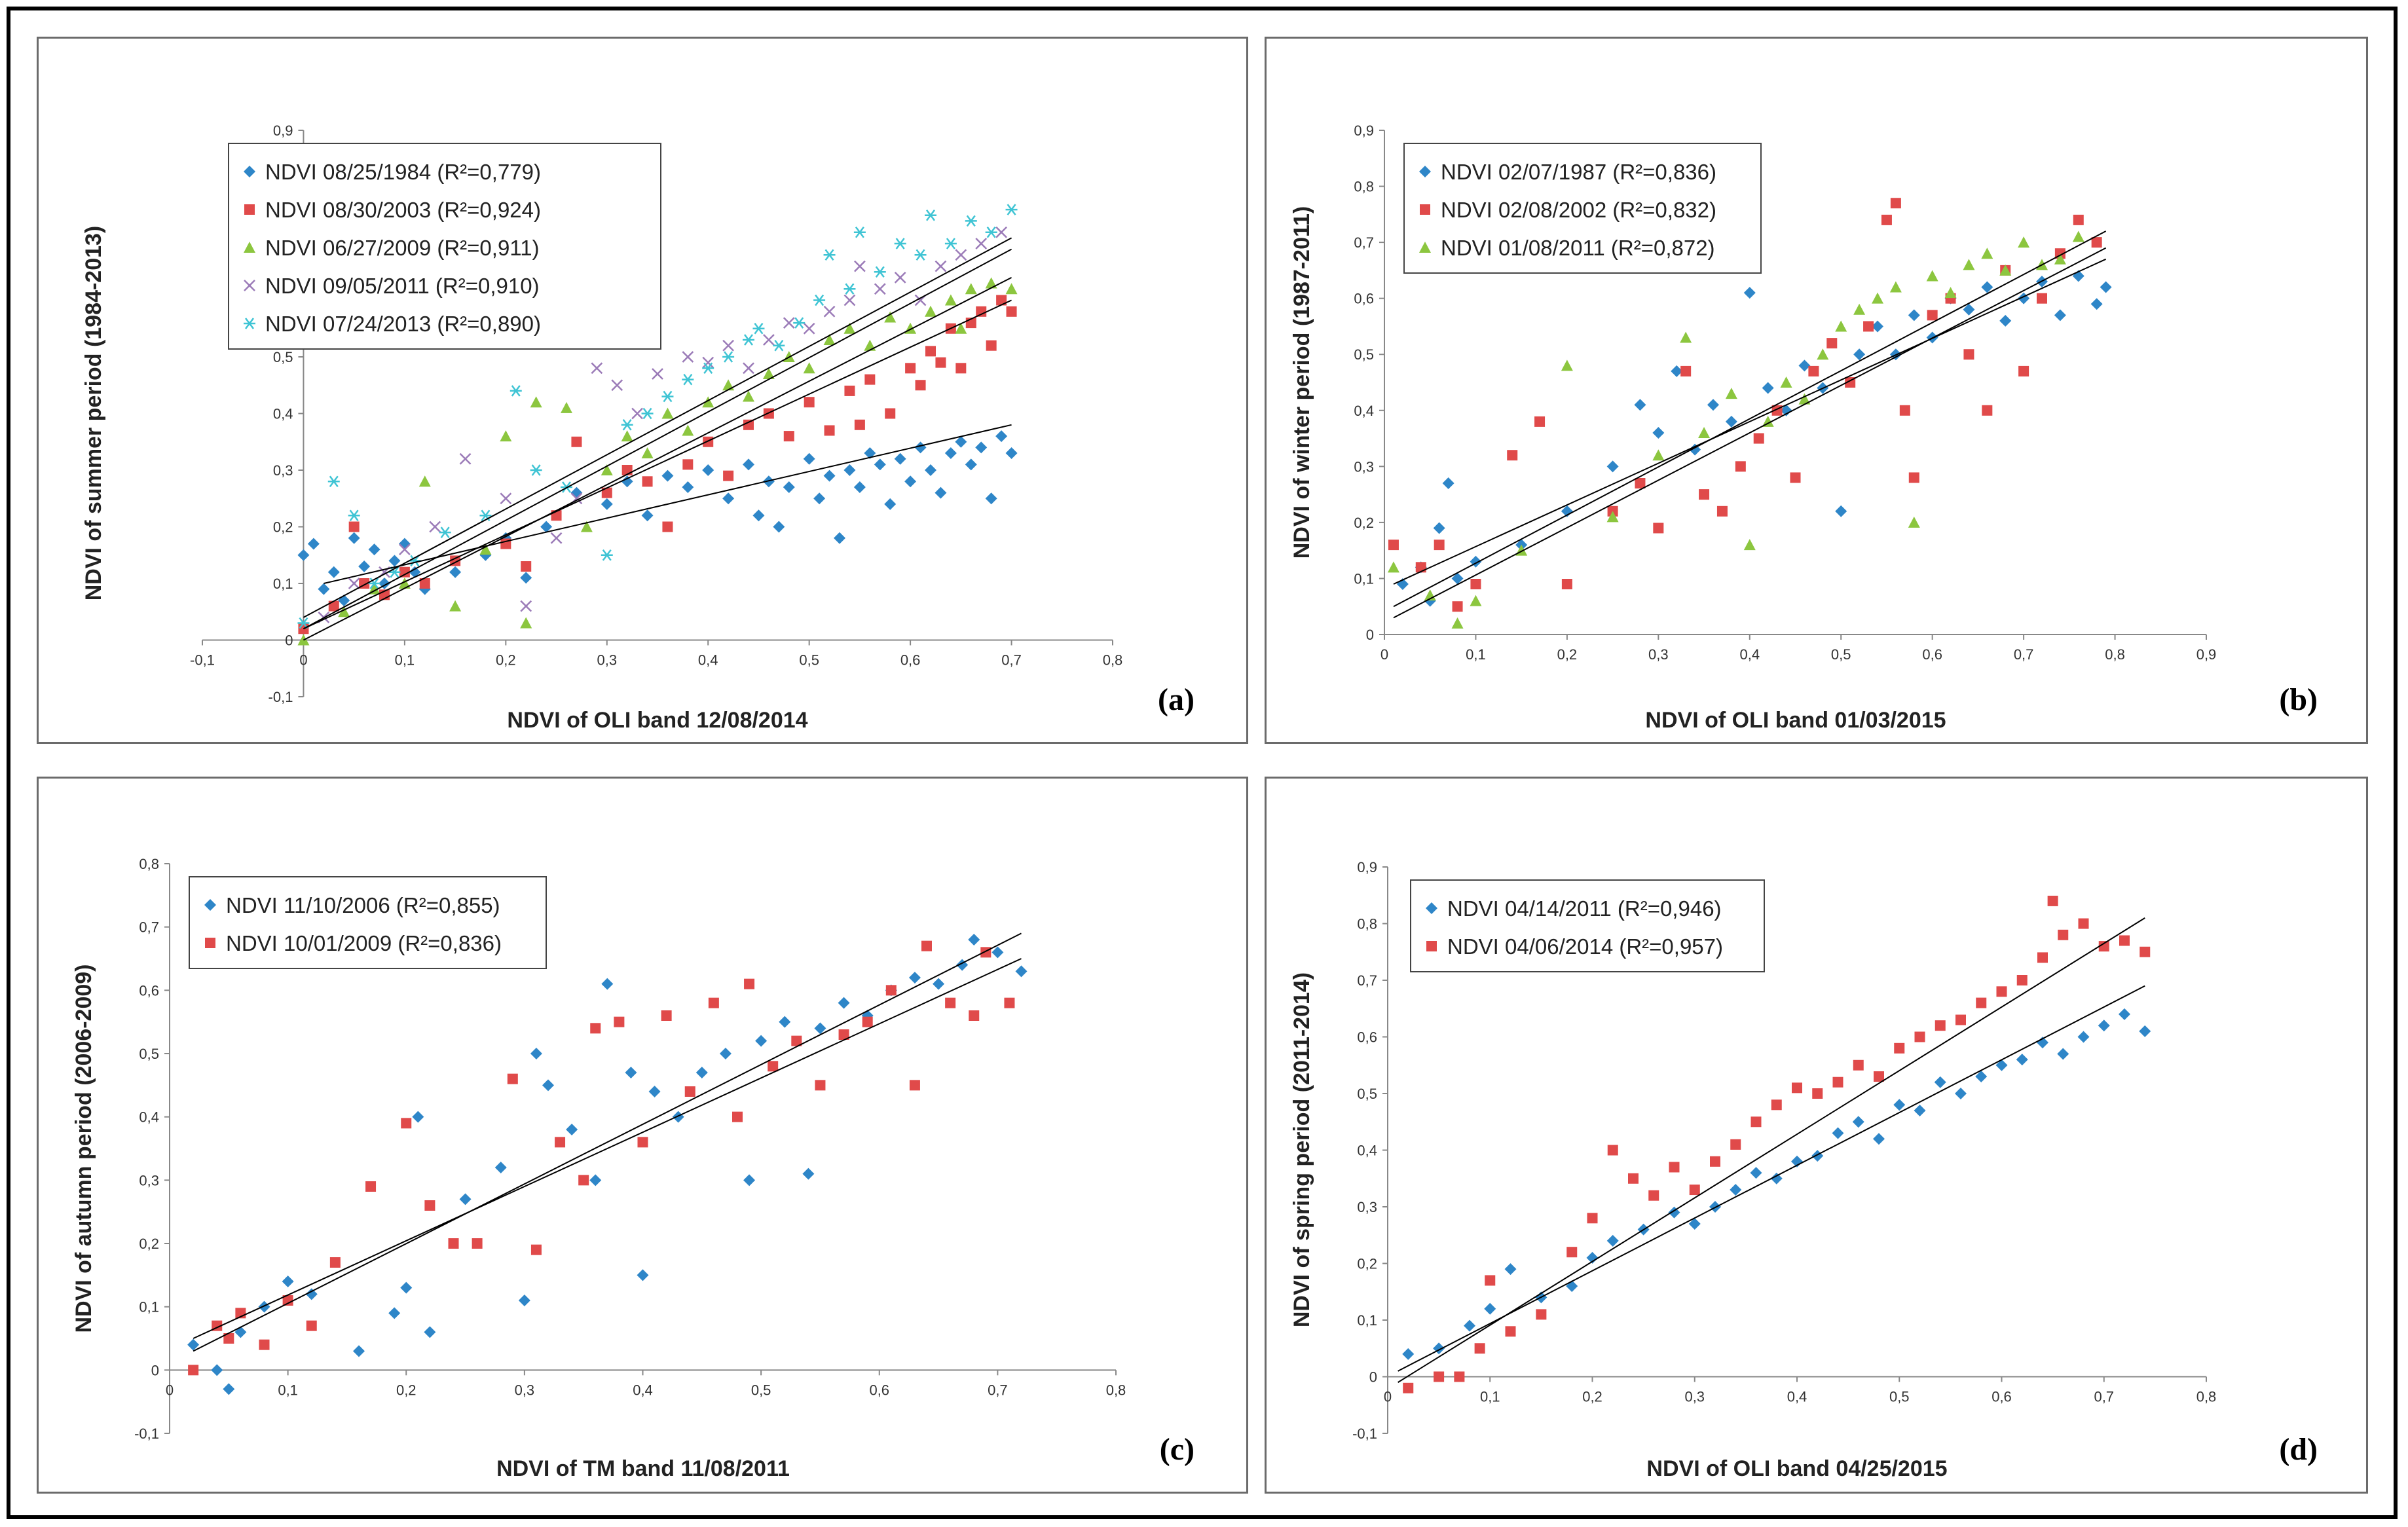 This screenshot has height=1527, width=2408. I want to click on trend-line, so click(657, 459).